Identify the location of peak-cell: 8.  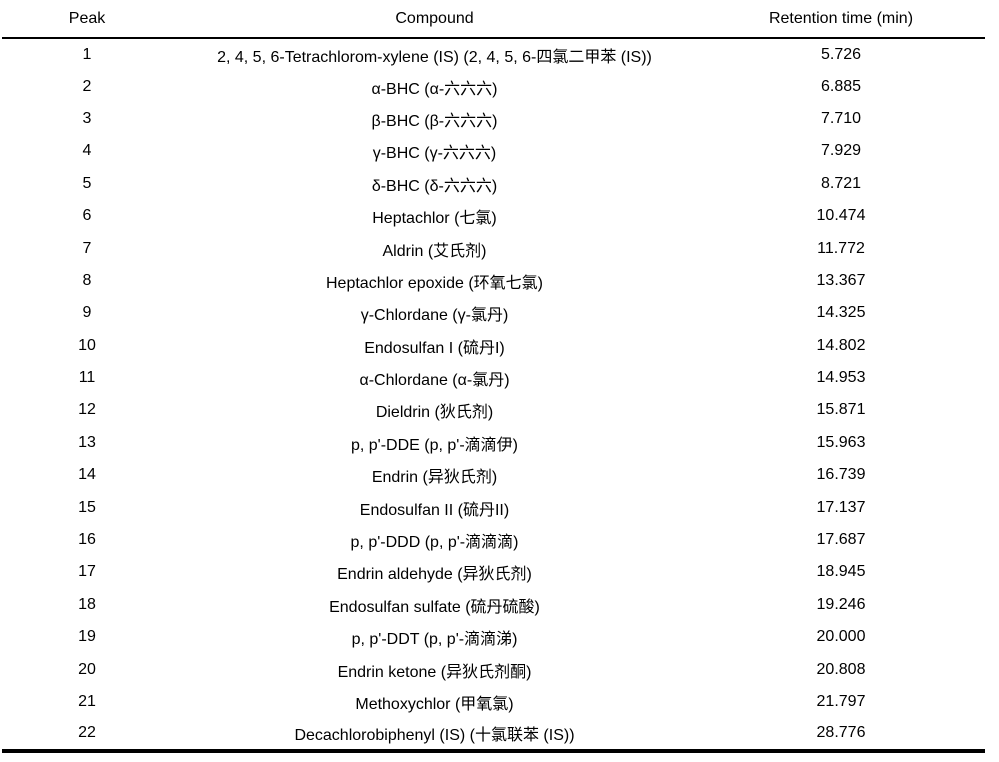
(87, 280).